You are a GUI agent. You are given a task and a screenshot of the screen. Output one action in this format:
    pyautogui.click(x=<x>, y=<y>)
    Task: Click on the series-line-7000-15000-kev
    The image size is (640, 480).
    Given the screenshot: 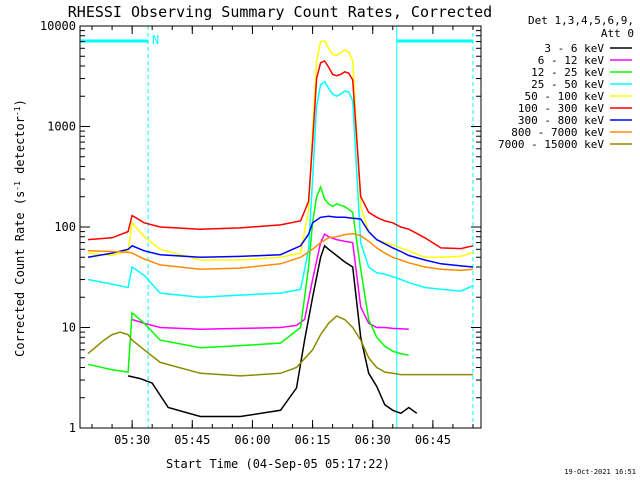 What is the action you would take?
    pyautogui.click(x=280, y=346)
    